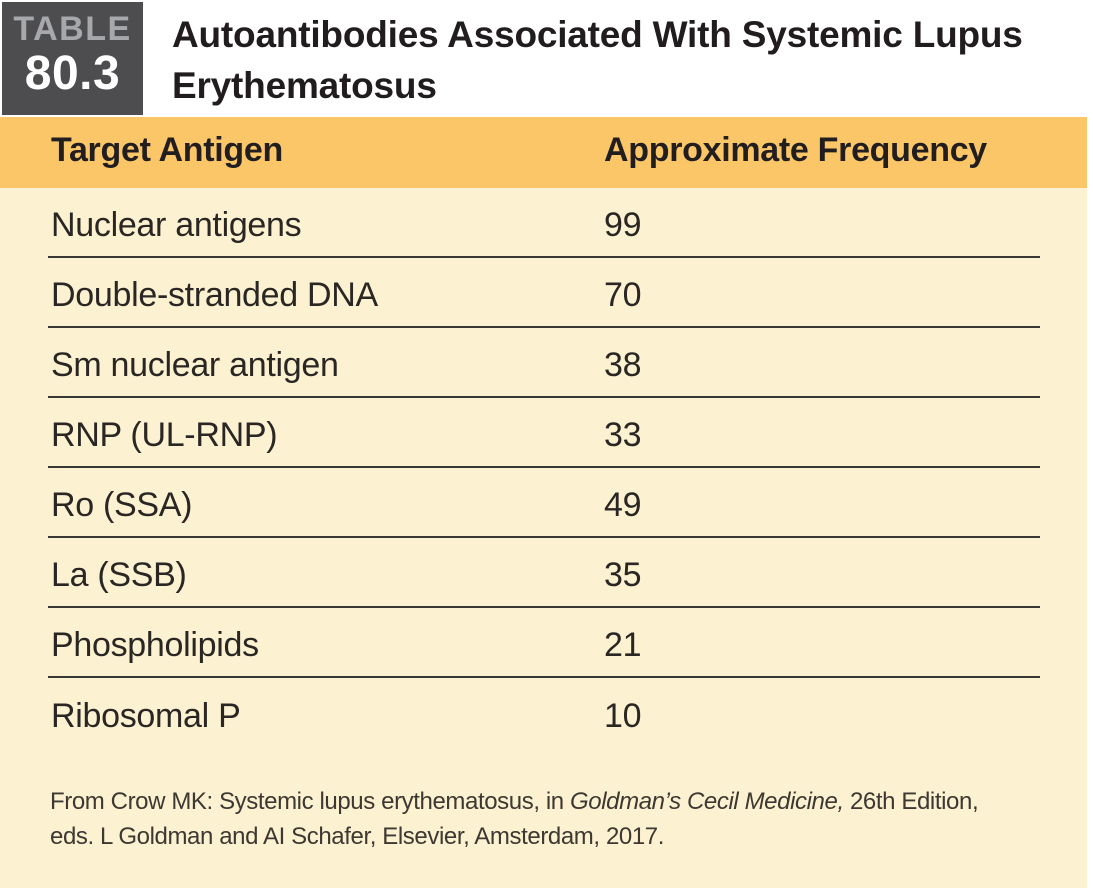 The height and width of the screenshot is (888, 1093). I want to click on cell-approximate-frequency: 70, so click(623, 295).